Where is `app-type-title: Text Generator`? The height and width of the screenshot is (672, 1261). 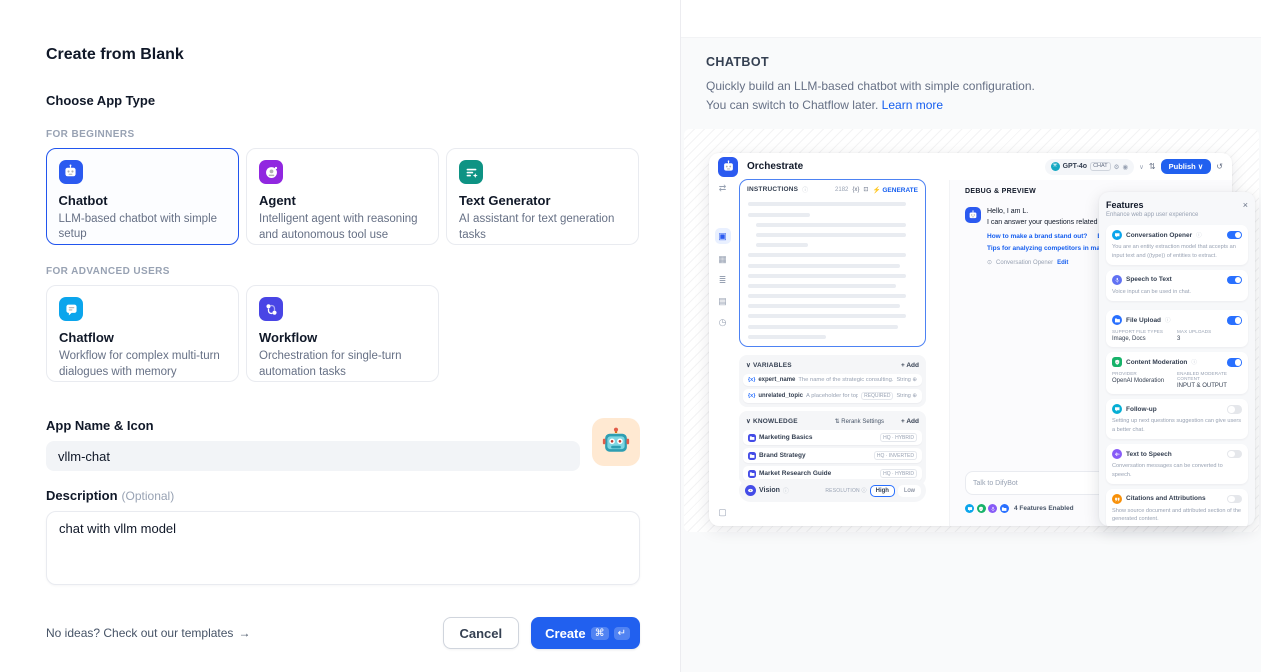
app-type-title: Text Generator is located at coordinates (505, 200).